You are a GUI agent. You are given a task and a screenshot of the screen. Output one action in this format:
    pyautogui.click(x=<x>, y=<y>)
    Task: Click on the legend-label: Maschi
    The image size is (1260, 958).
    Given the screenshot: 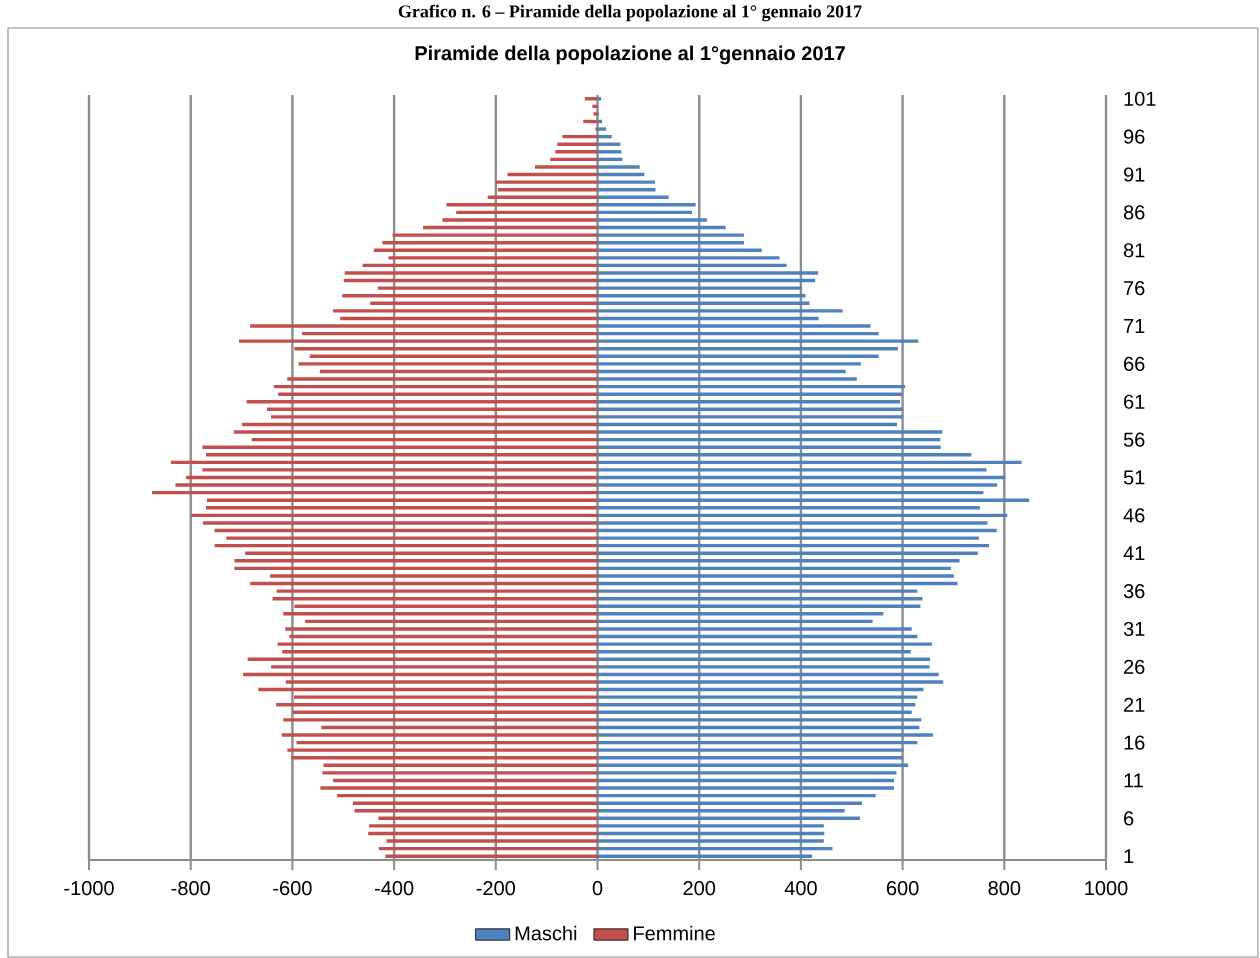 What is the action you would take?
    pyautogui.click(x=546, y=933)
    